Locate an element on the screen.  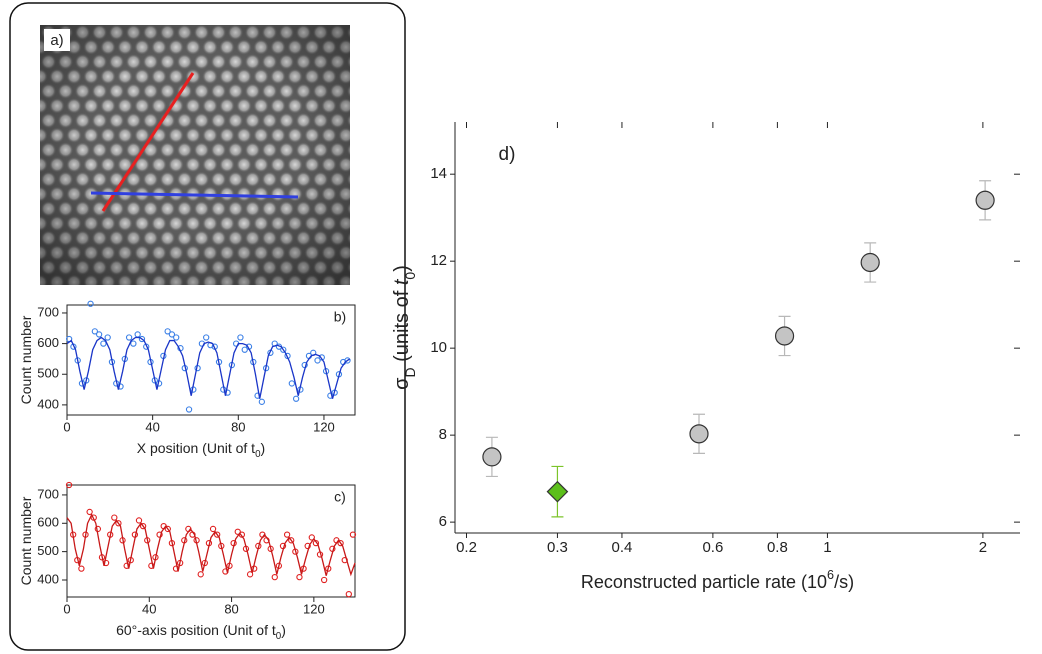
label-part: Reconstructed particle rate (10 is located at coordinates (704, 582).